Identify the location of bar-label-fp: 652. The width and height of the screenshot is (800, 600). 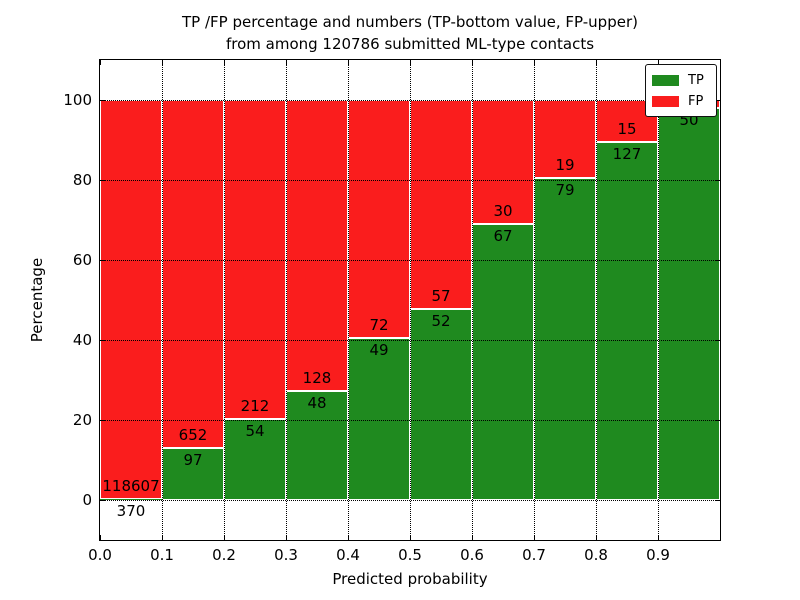
(193, 435).